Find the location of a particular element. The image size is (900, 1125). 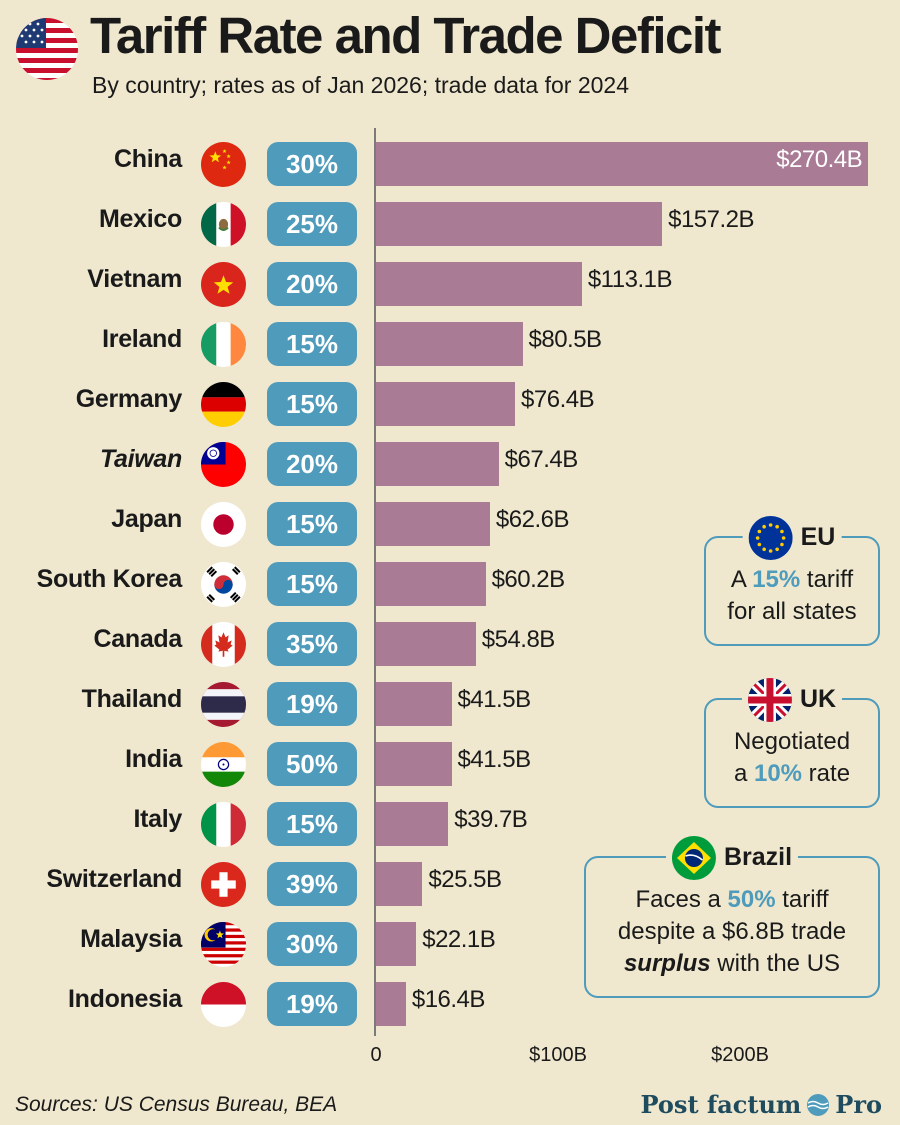

country-label: Italy is located at coordinates (157, 819).